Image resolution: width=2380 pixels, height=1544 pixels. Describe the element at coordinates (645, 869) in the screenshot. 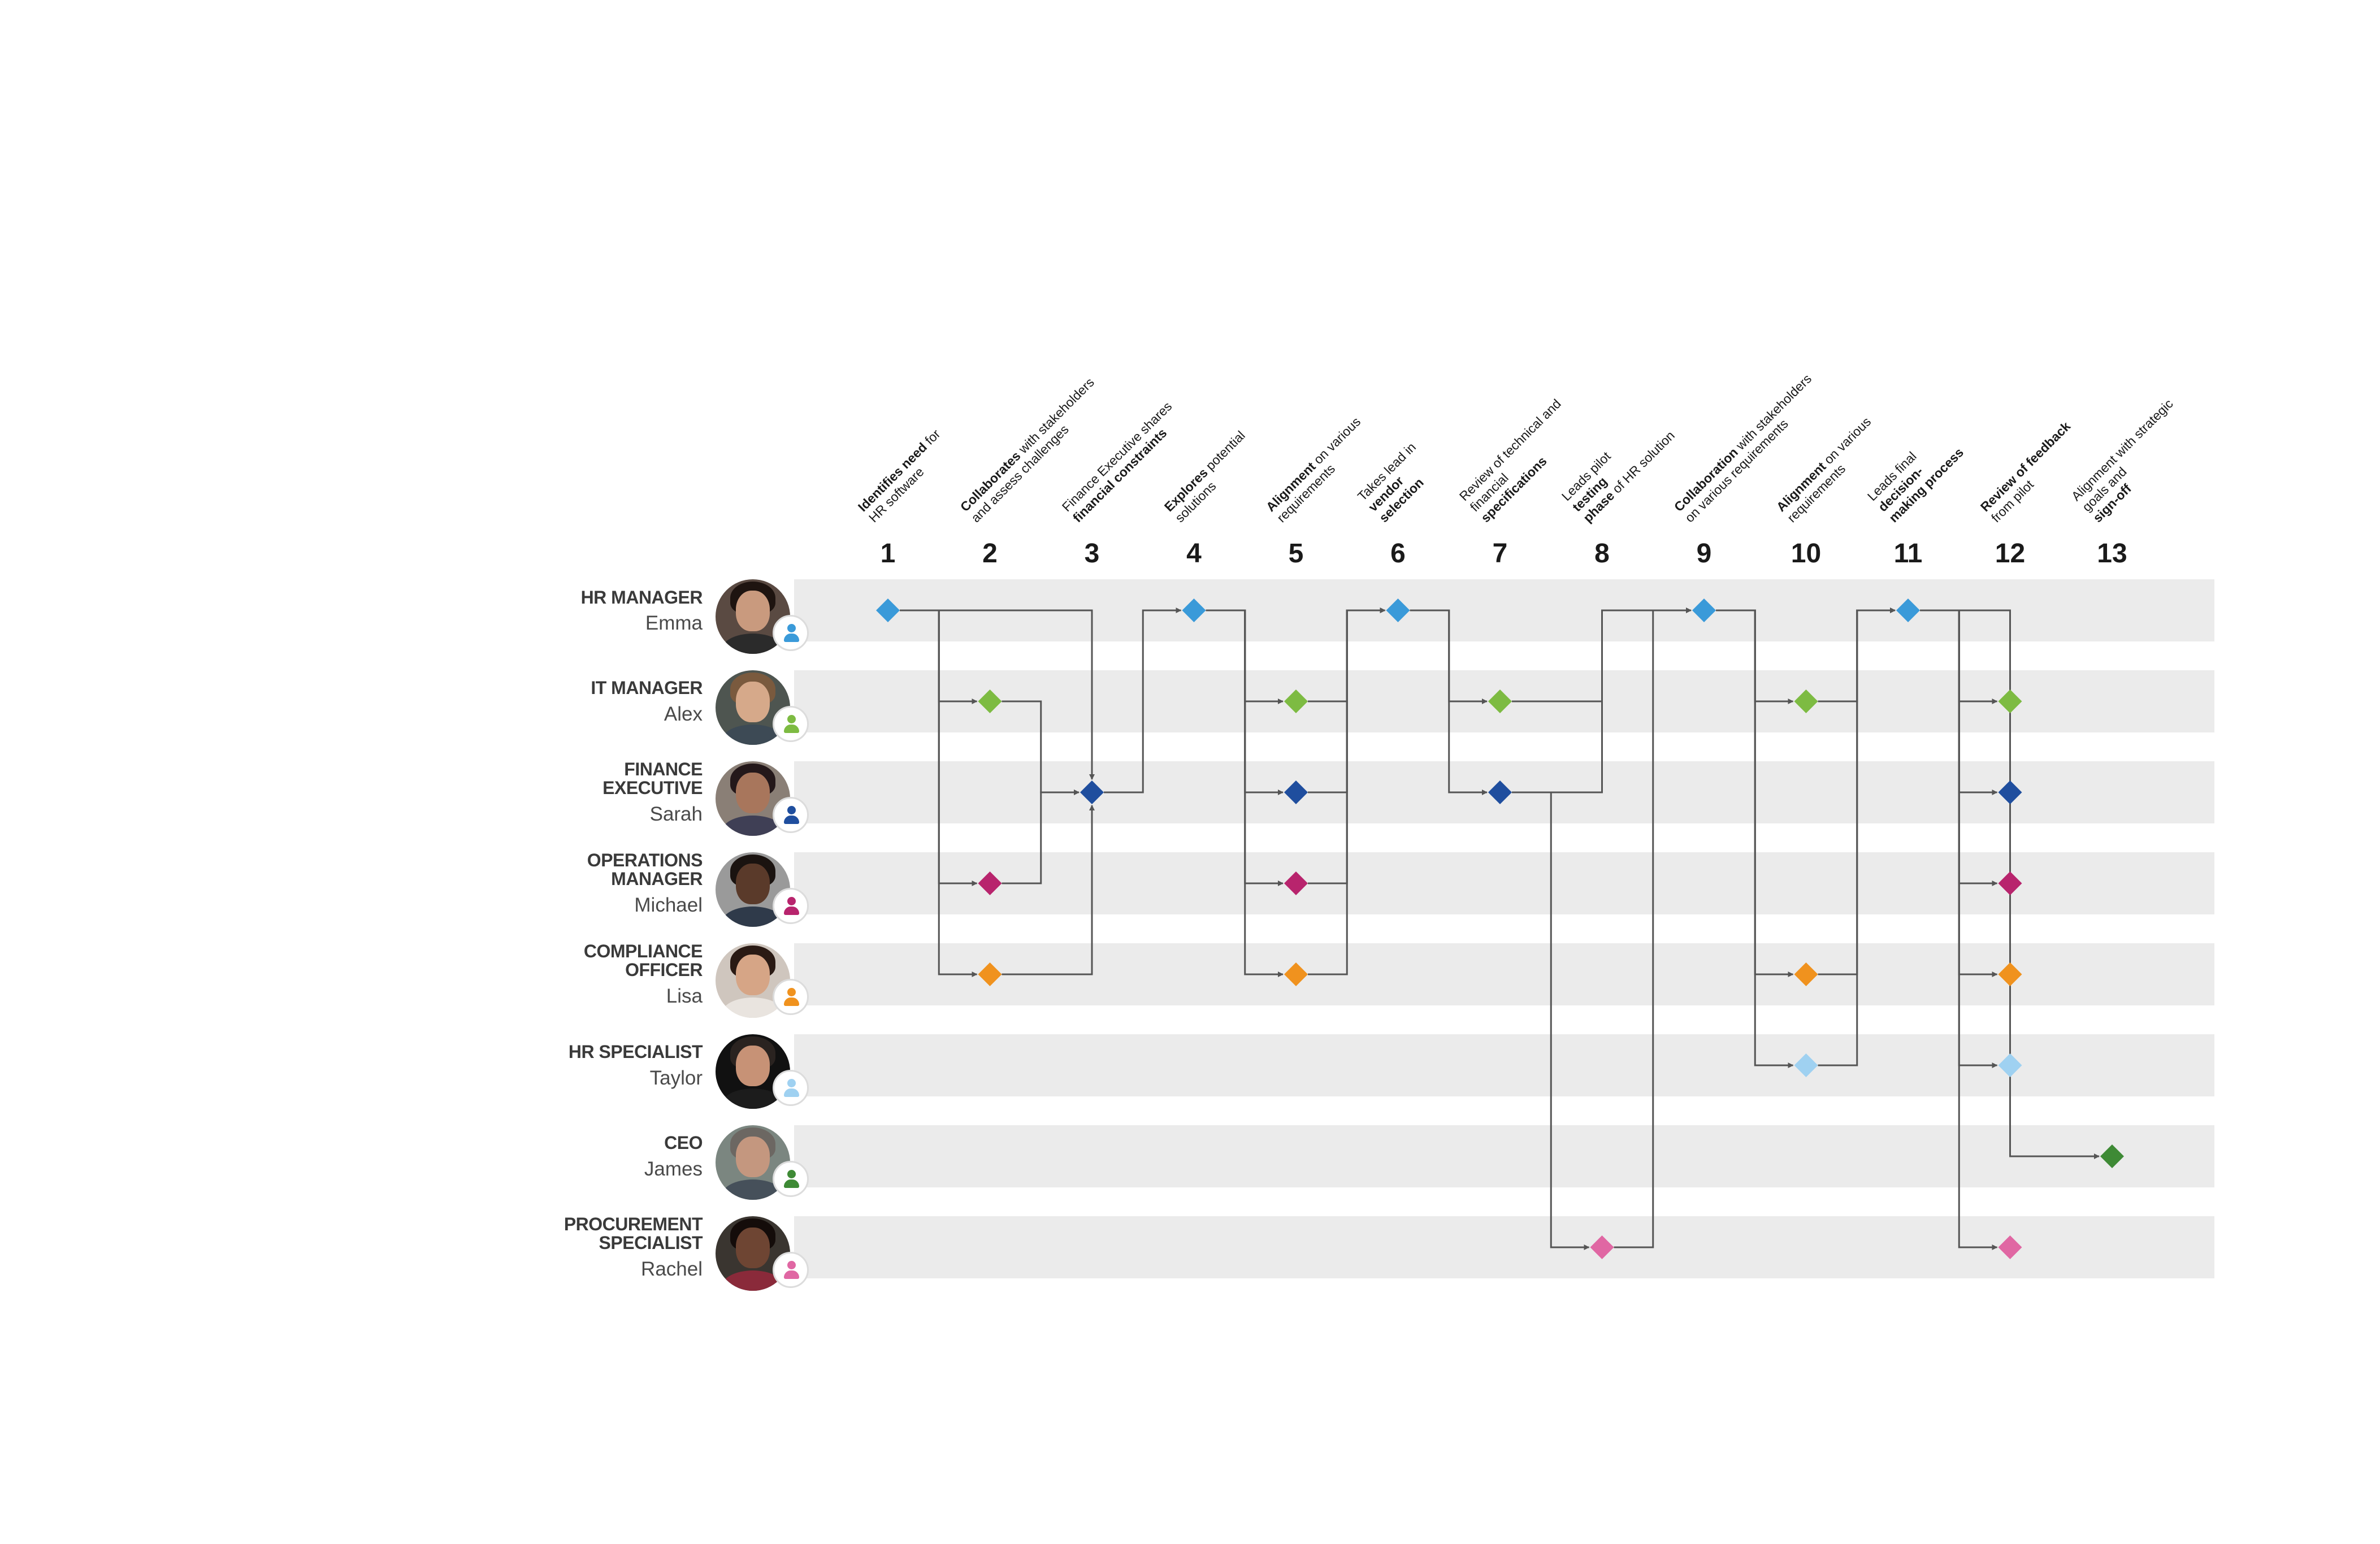

I see `role-label: OPERATIONS MANAGER` at that location.